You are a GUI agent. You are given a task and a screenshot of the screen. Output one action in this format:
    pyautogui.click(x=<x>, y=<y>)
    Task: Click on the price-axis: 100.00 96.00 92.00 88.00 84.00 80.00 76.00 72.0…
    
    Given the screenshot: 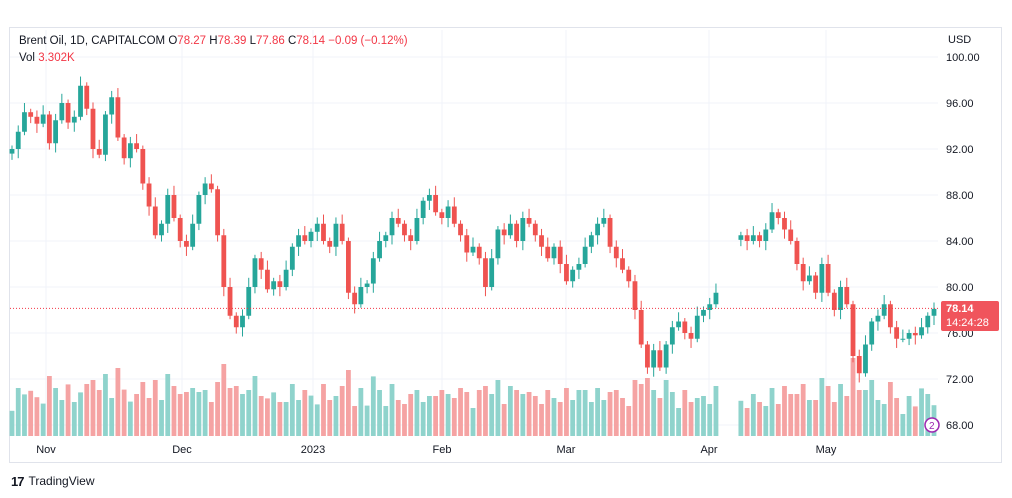 What is the action you would take?
    pyautogui.click(x=963, y=242)
    